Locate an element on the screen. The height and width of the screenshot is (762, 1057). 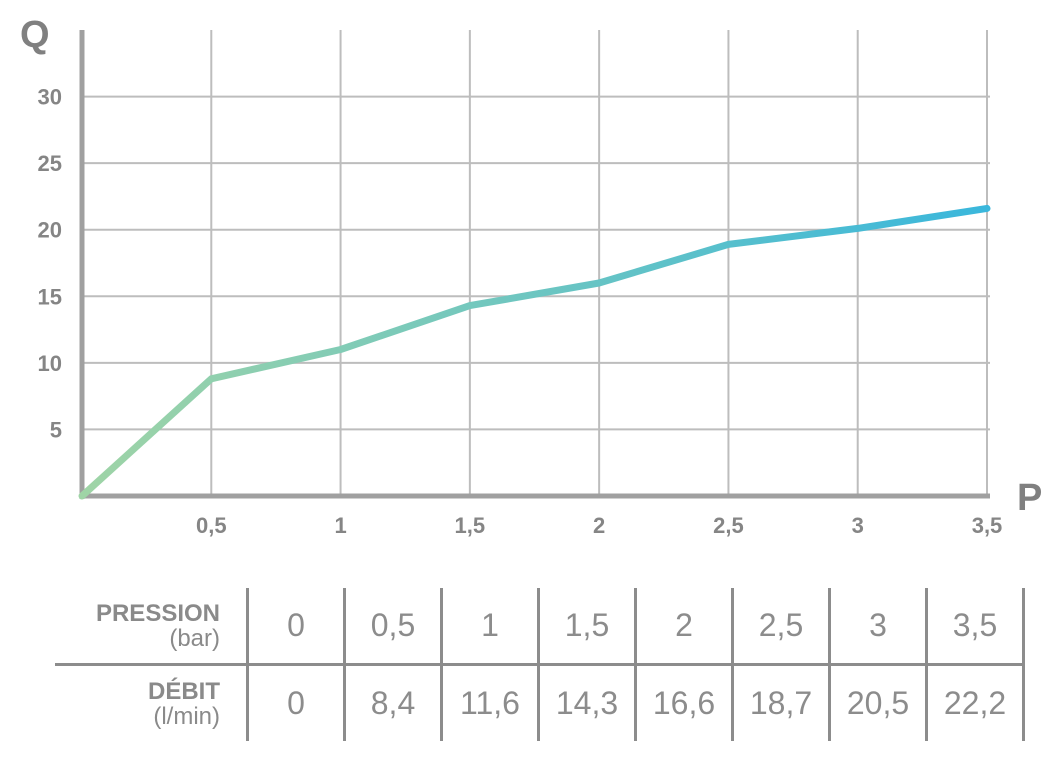
table-row: DÉBIT (l/min) 0 8,4 11,6 14,3 16,6 18,7 20,5 22,2 is located at coordinates (540, 703).